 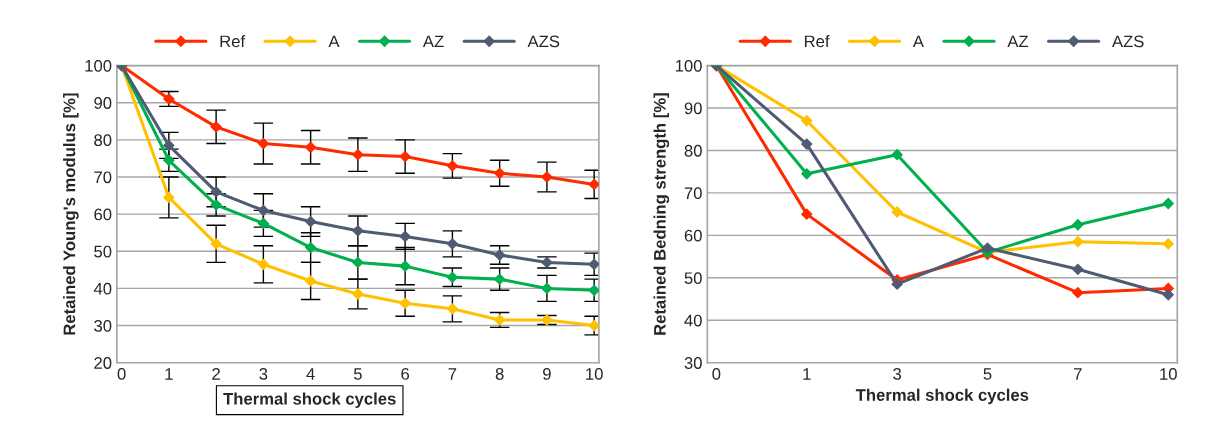 What do you see at coordinates (661, 214) in the screenshot?
I see `y-axis-title: Retained Bedning strength [%]` at bounding box center [661, 214].